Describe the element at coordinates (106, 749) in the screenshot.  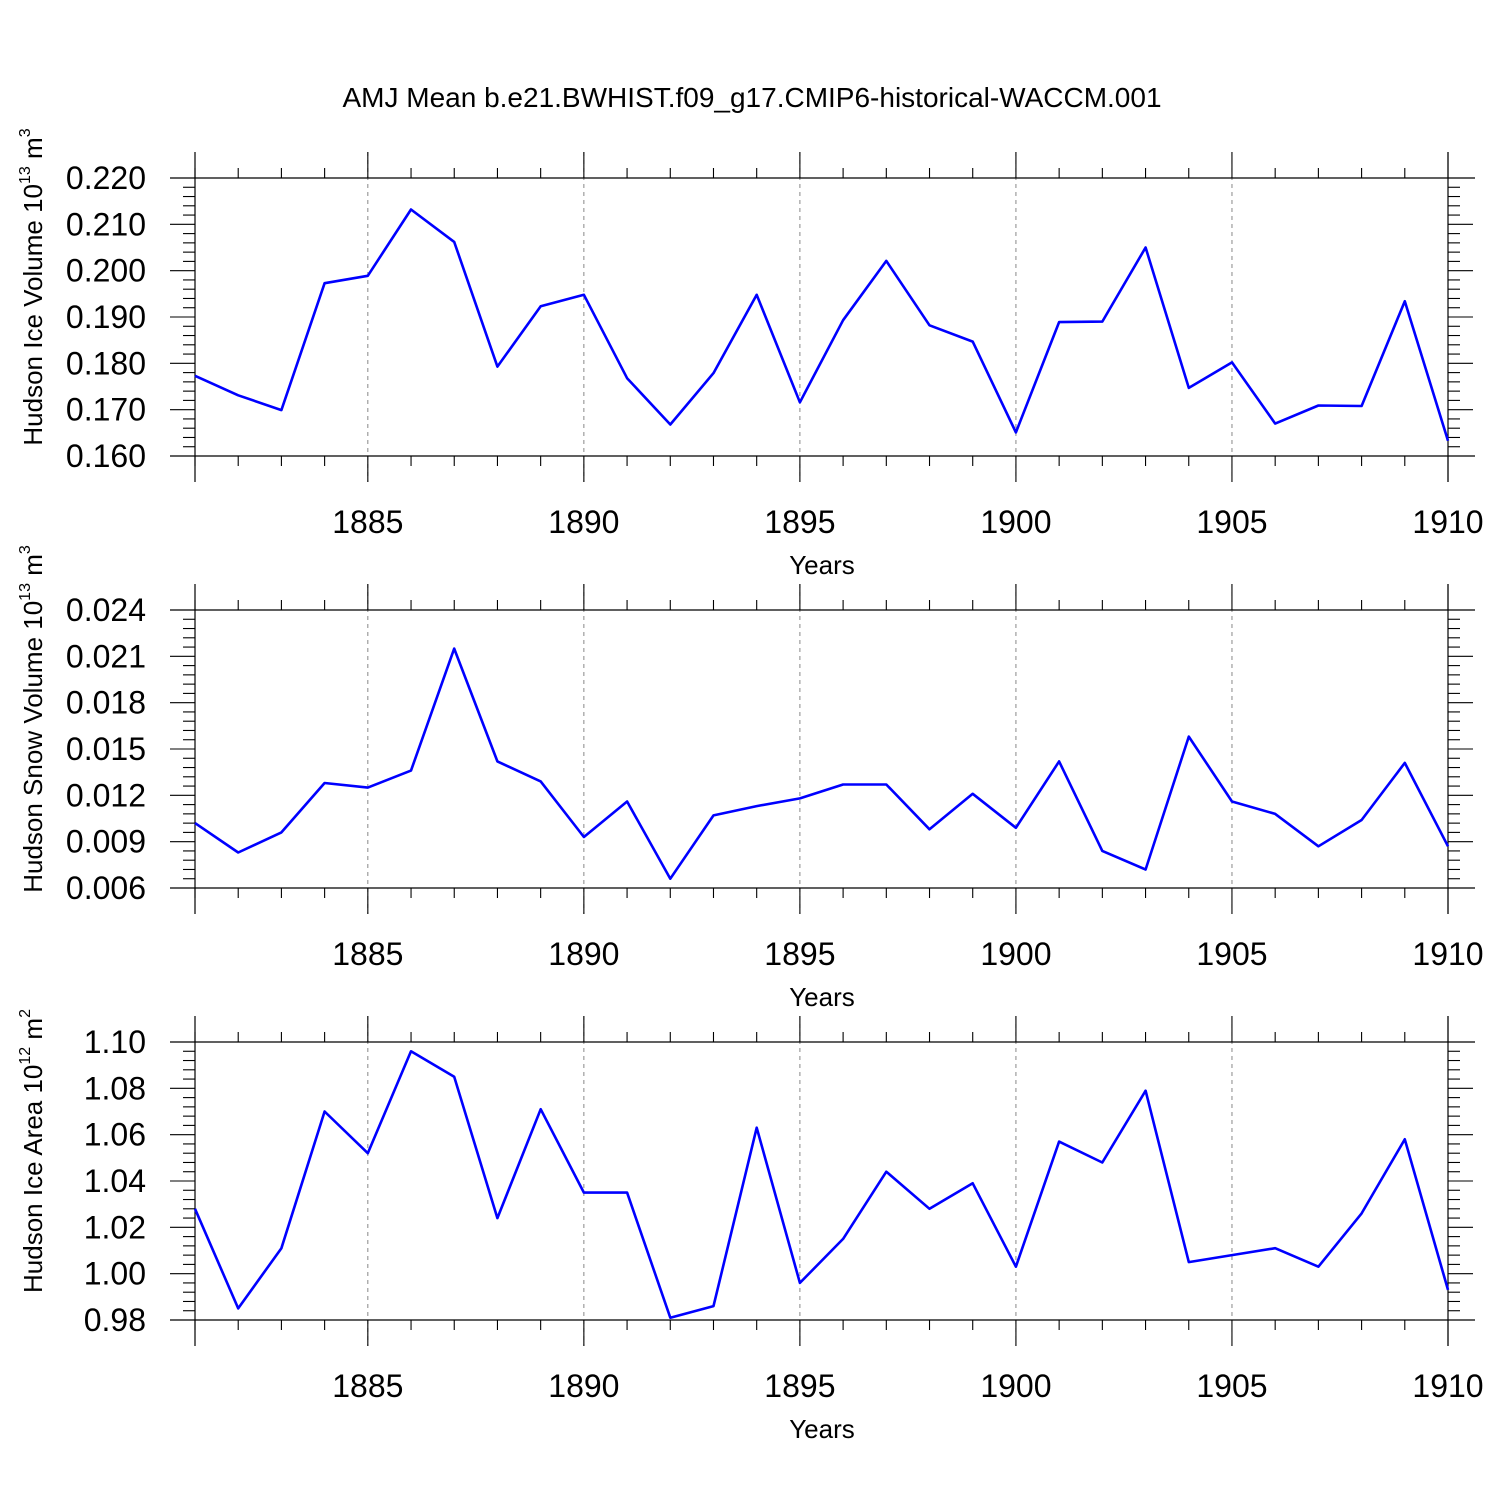
I see `y-tick-label: 0.015` at that location.